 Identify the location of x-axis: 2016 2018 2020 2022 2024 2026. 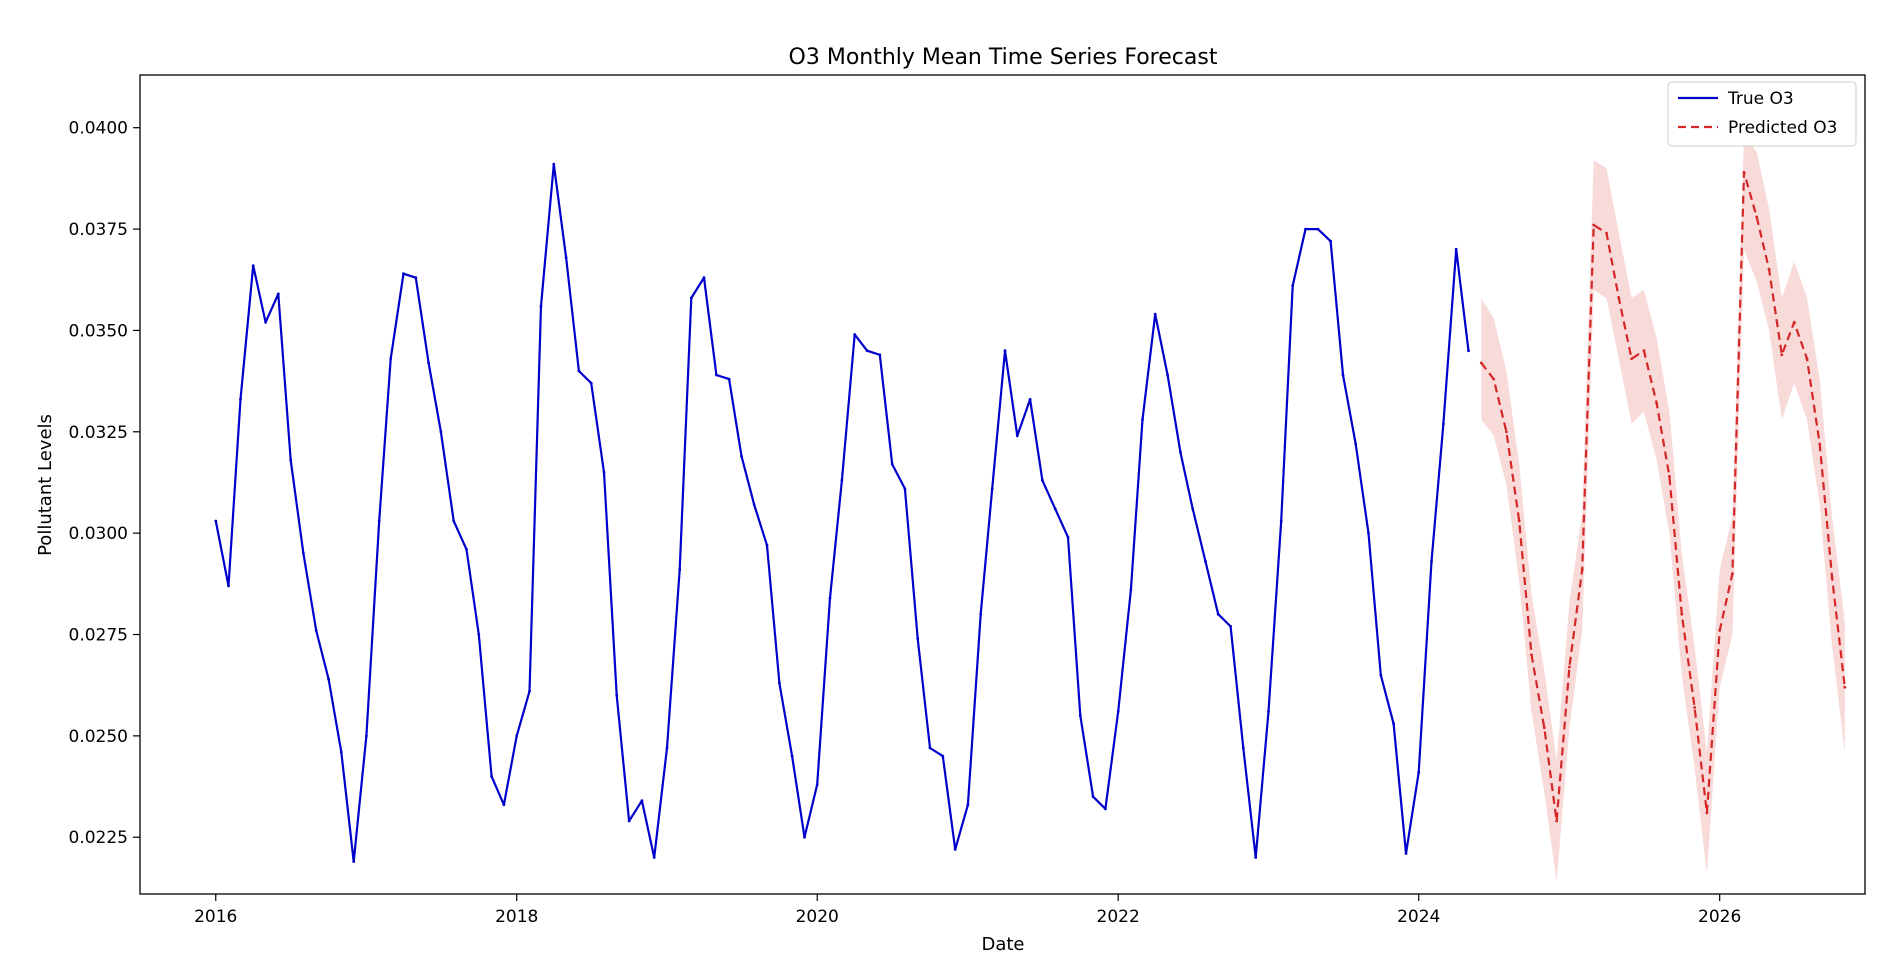
(967, 910).